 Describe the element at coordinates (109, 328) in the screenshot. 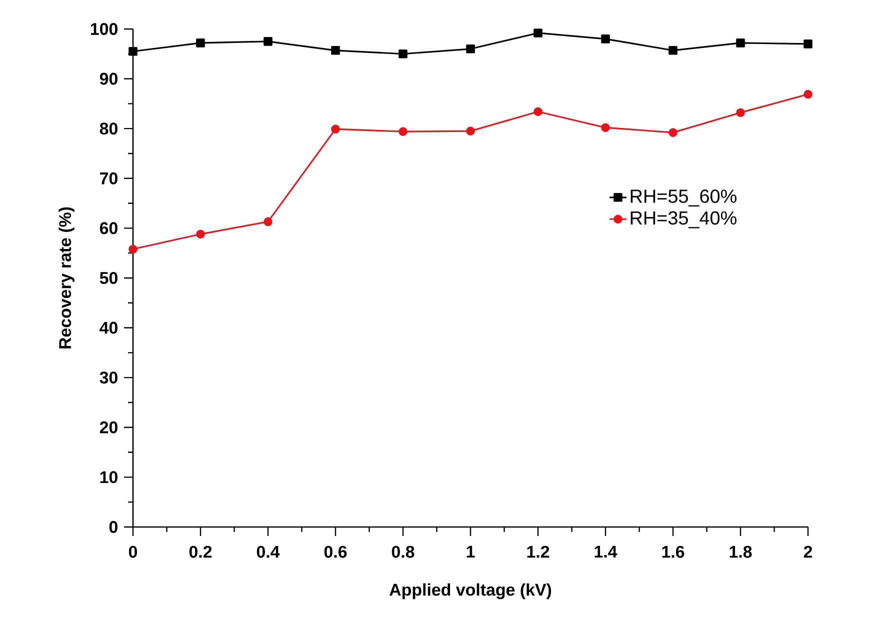

I see `y-tick-label: 40` at that location.